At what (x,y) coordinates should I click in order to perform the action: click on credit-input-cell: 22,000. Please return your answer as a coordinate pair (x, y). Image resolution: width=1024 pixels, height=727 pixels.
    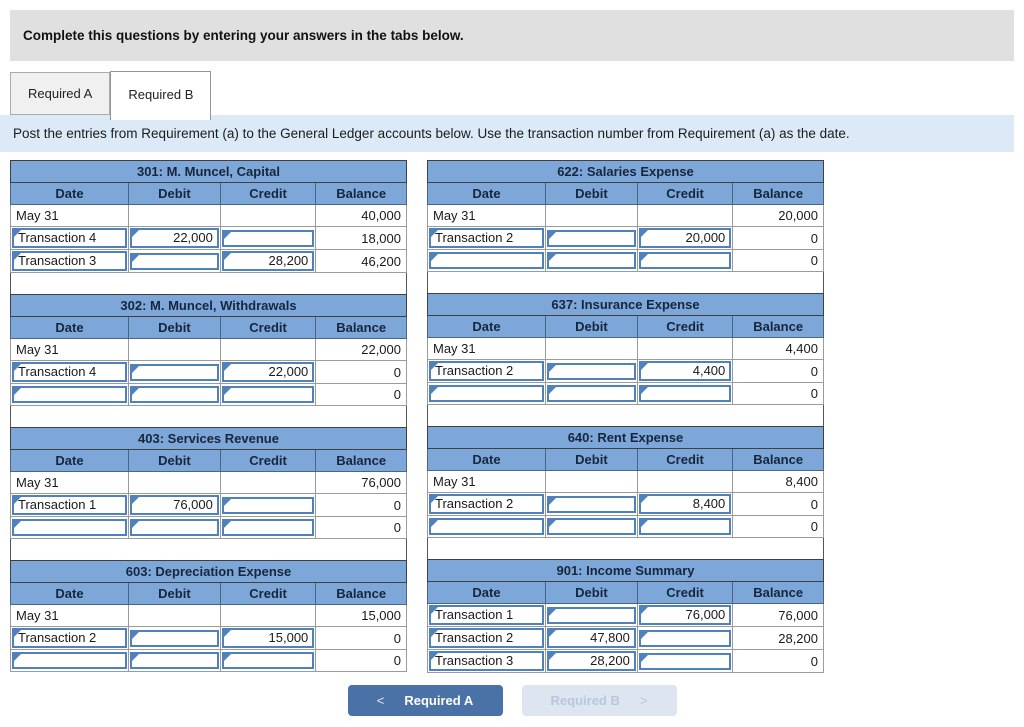
    Looking at the image, I should click on (268, 372).